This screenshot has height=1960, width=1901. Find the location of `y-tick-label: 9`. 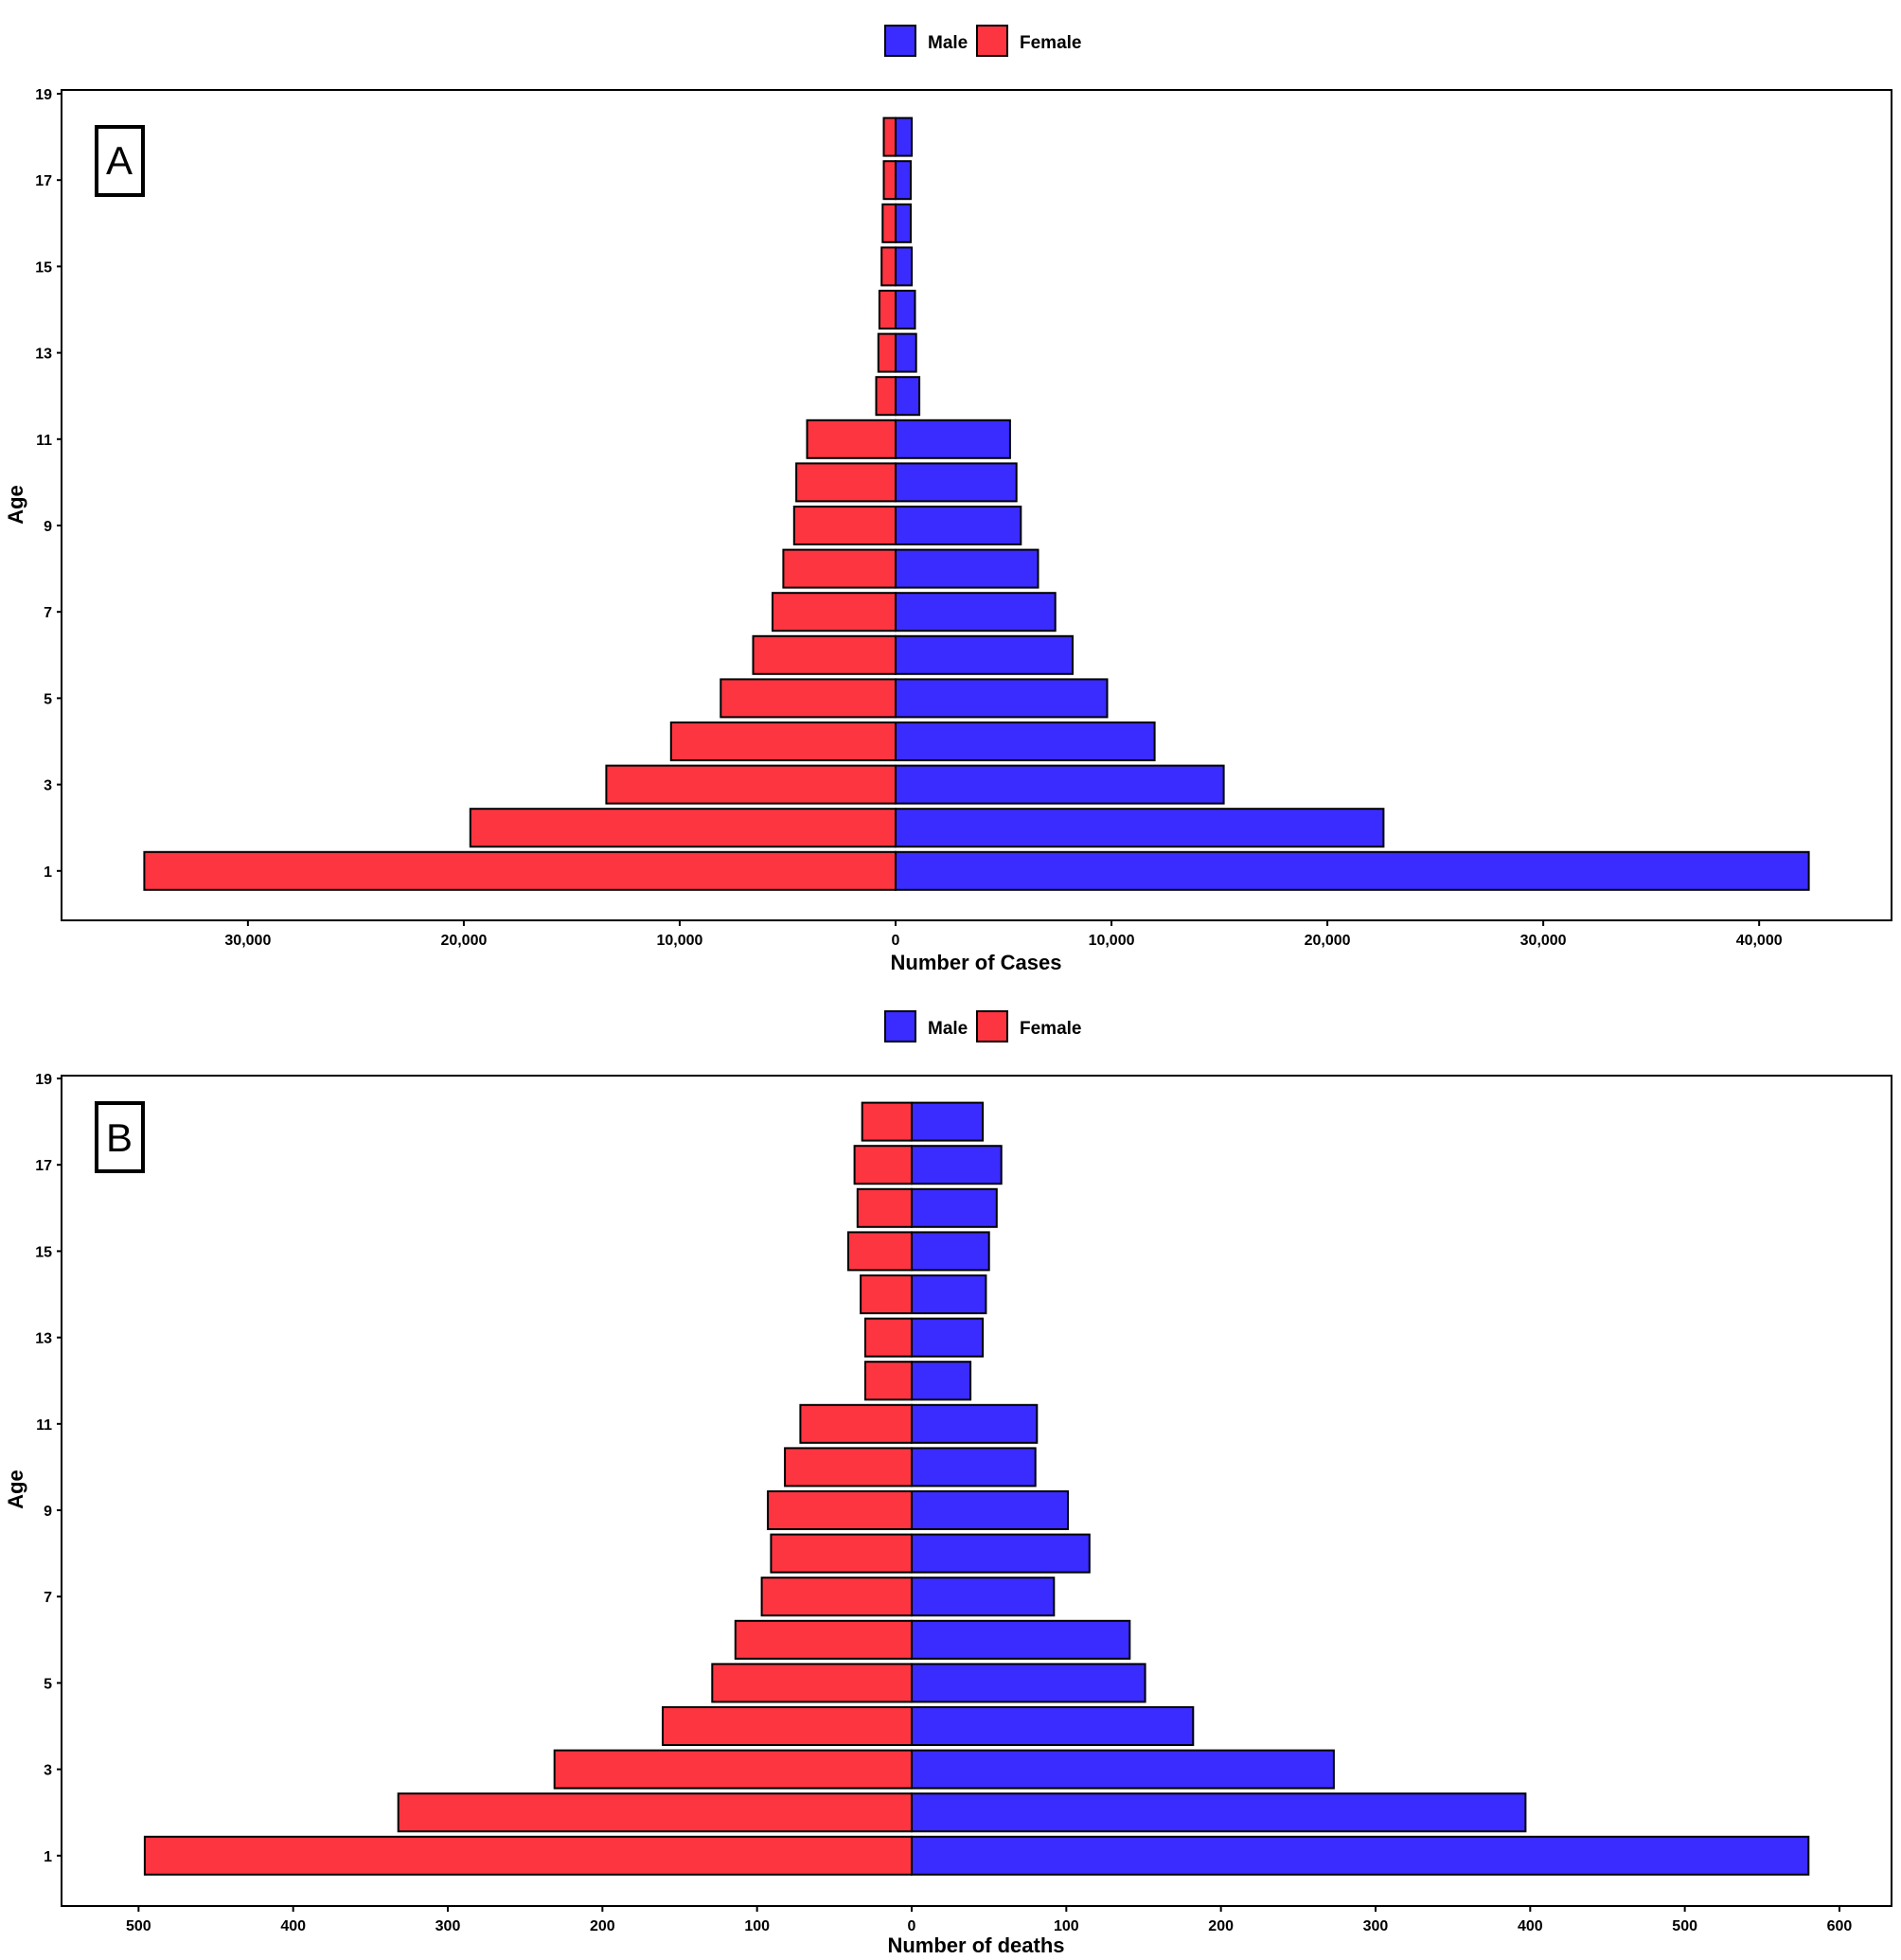

y-tick-label: 9 is located at coordinates (48, 1512).